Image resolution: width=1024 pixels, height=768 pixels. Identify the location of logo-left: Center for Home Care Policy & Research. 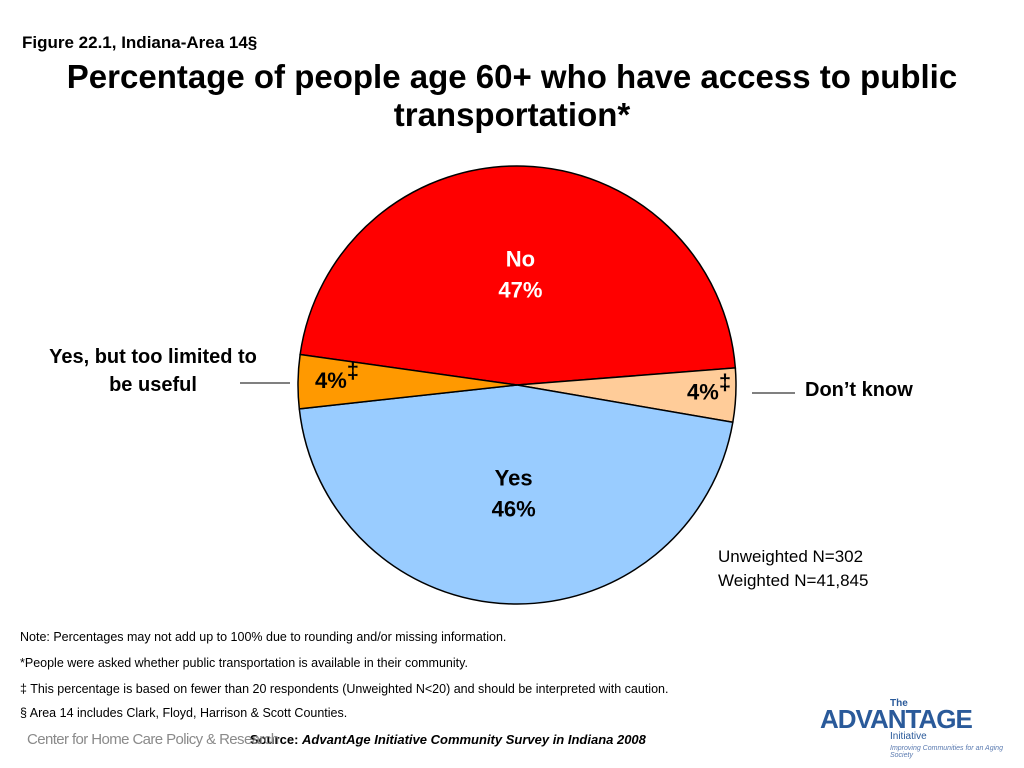
(153, 739).